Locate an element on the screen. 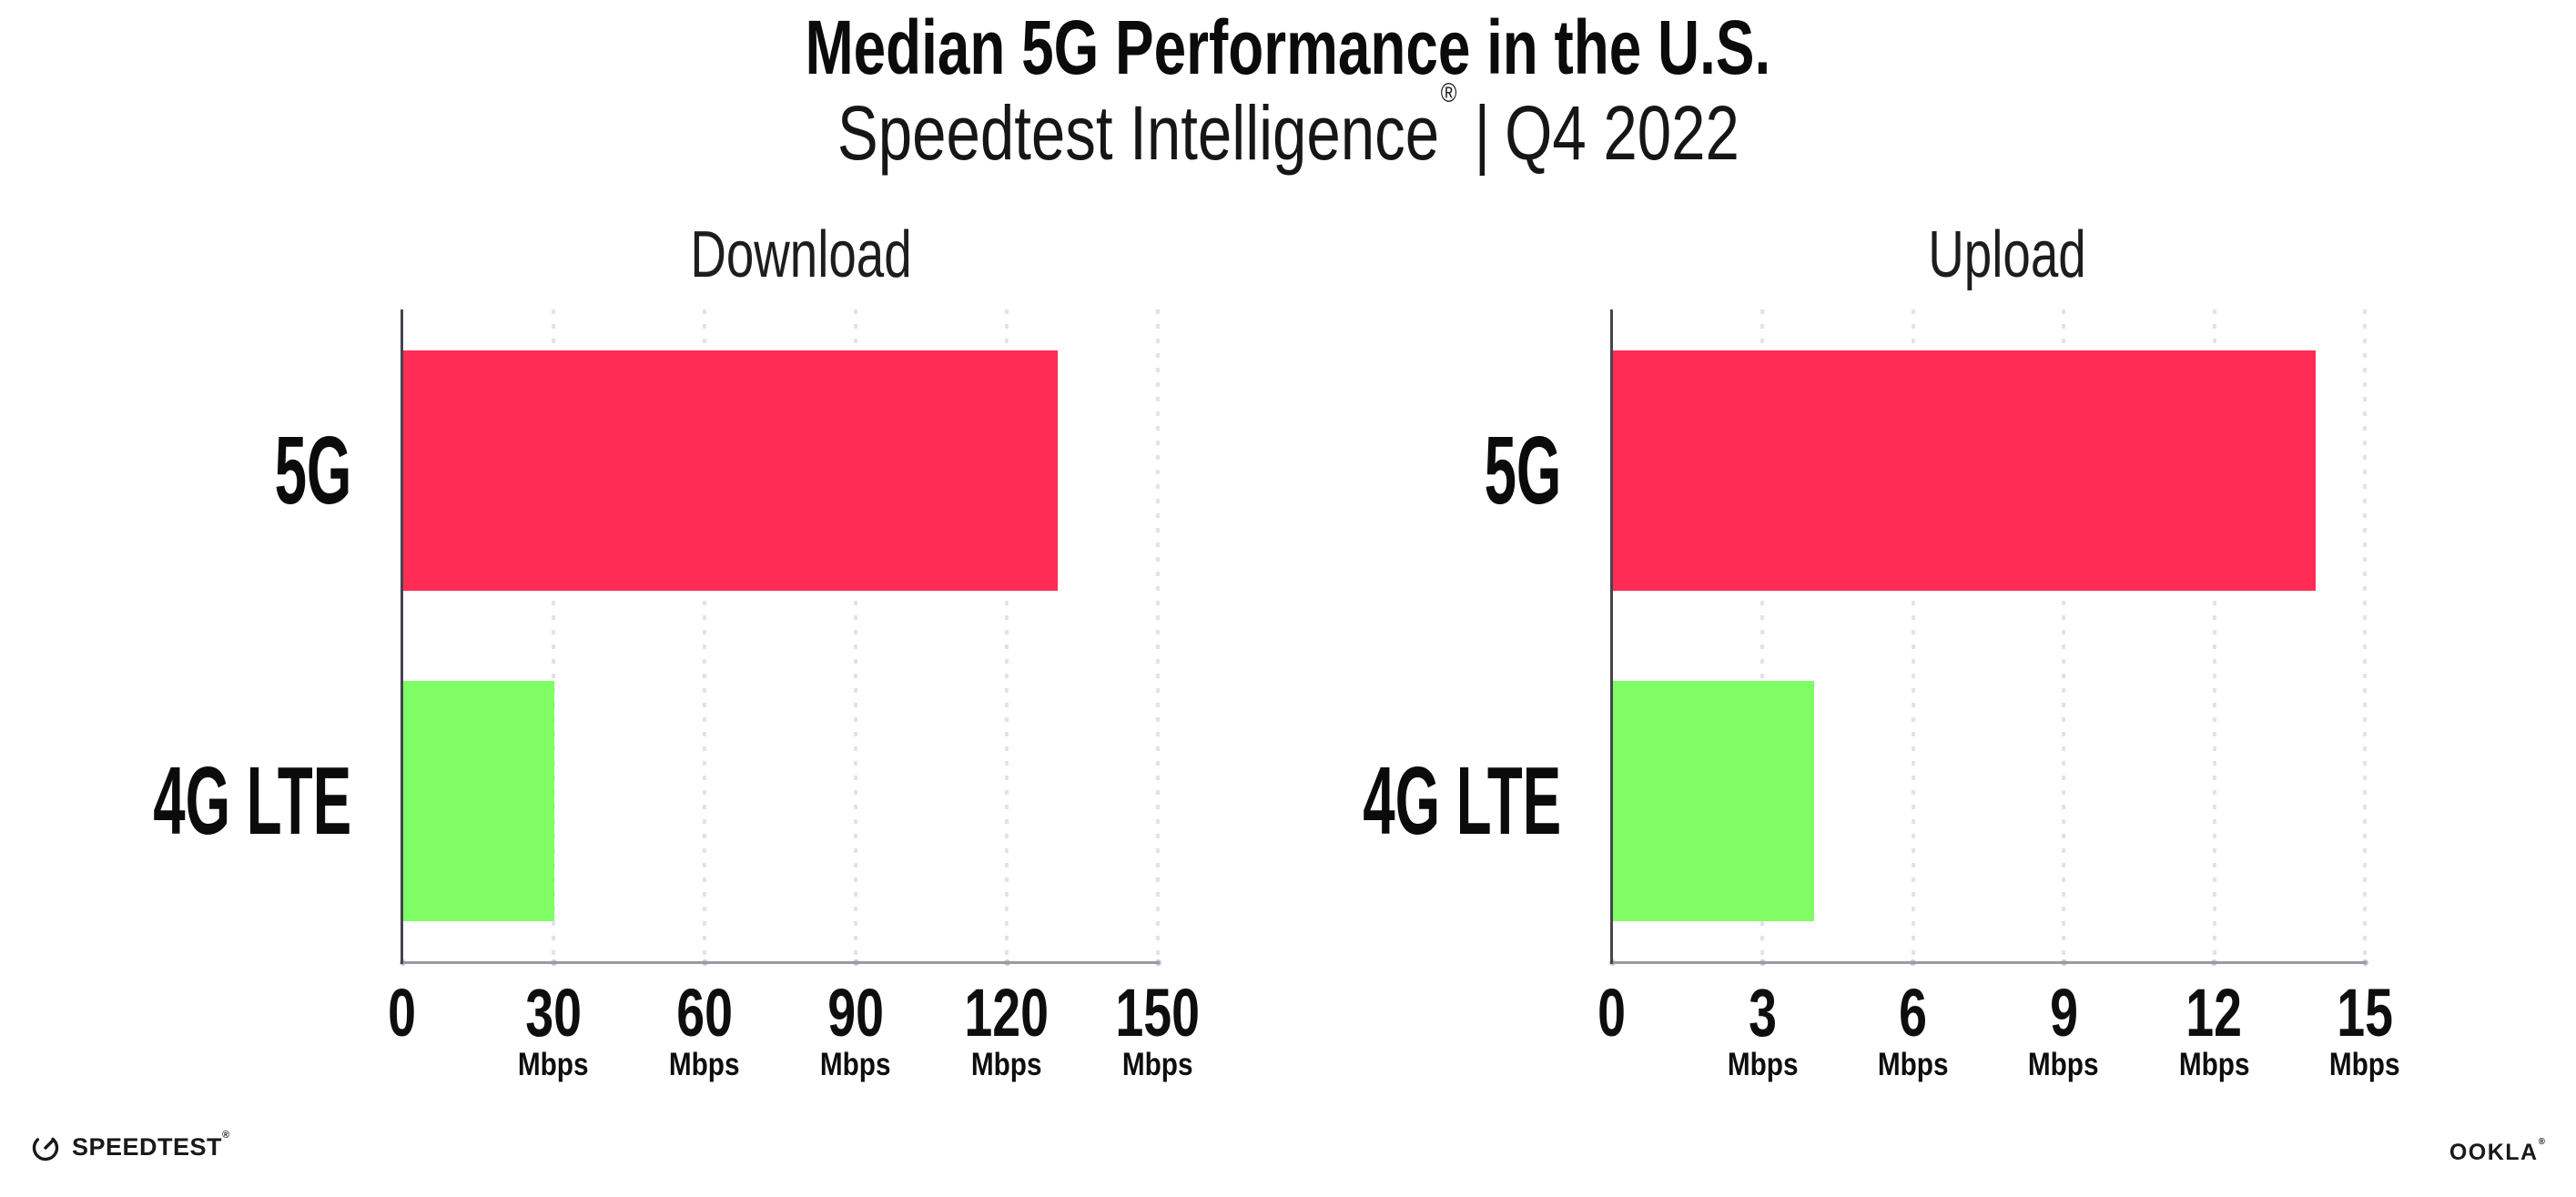 The width and height of the screenshot is (2576, 1197). x-tick-label: 12 is located at coordinates (2214, 1012).